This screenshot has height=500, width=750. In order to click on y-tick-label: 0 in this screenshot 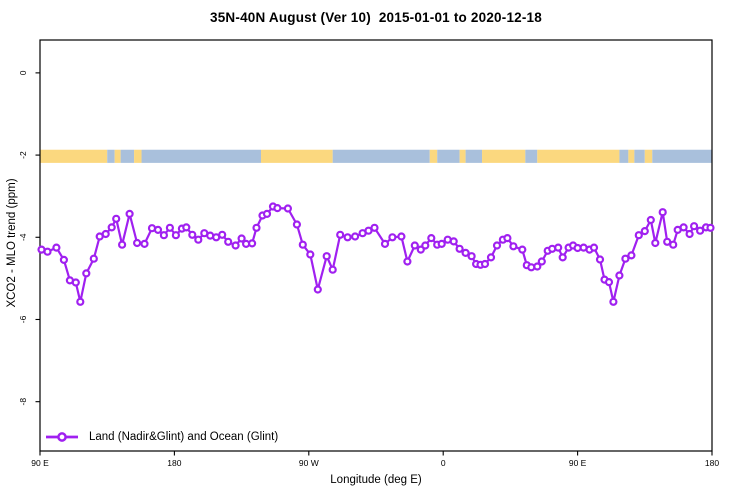, I will do `click(23, 72)`.